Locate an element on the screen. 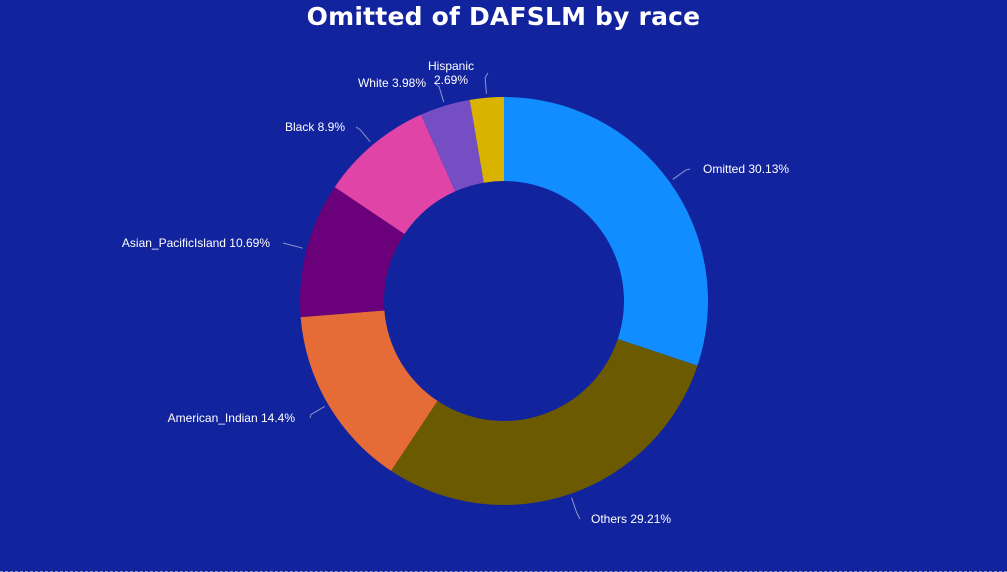 This screenshot has width=1007, height=572. donut-slice-others is located at coordinates (544, 422).